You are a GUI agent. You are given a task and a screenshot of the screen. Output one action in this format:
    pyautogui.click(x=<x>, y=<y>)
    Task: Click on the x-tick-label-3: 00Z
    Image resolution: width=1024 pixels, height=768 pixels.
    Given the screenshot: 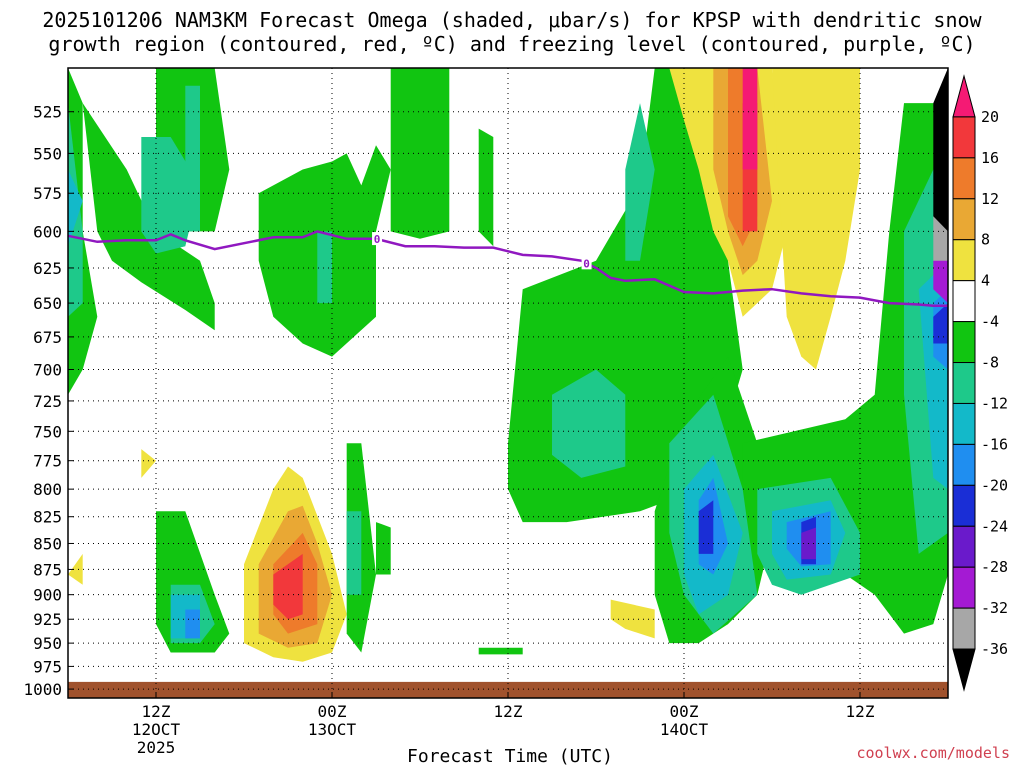 What is the action you would take?
    pyautogui.click(x=684, y=711)
    